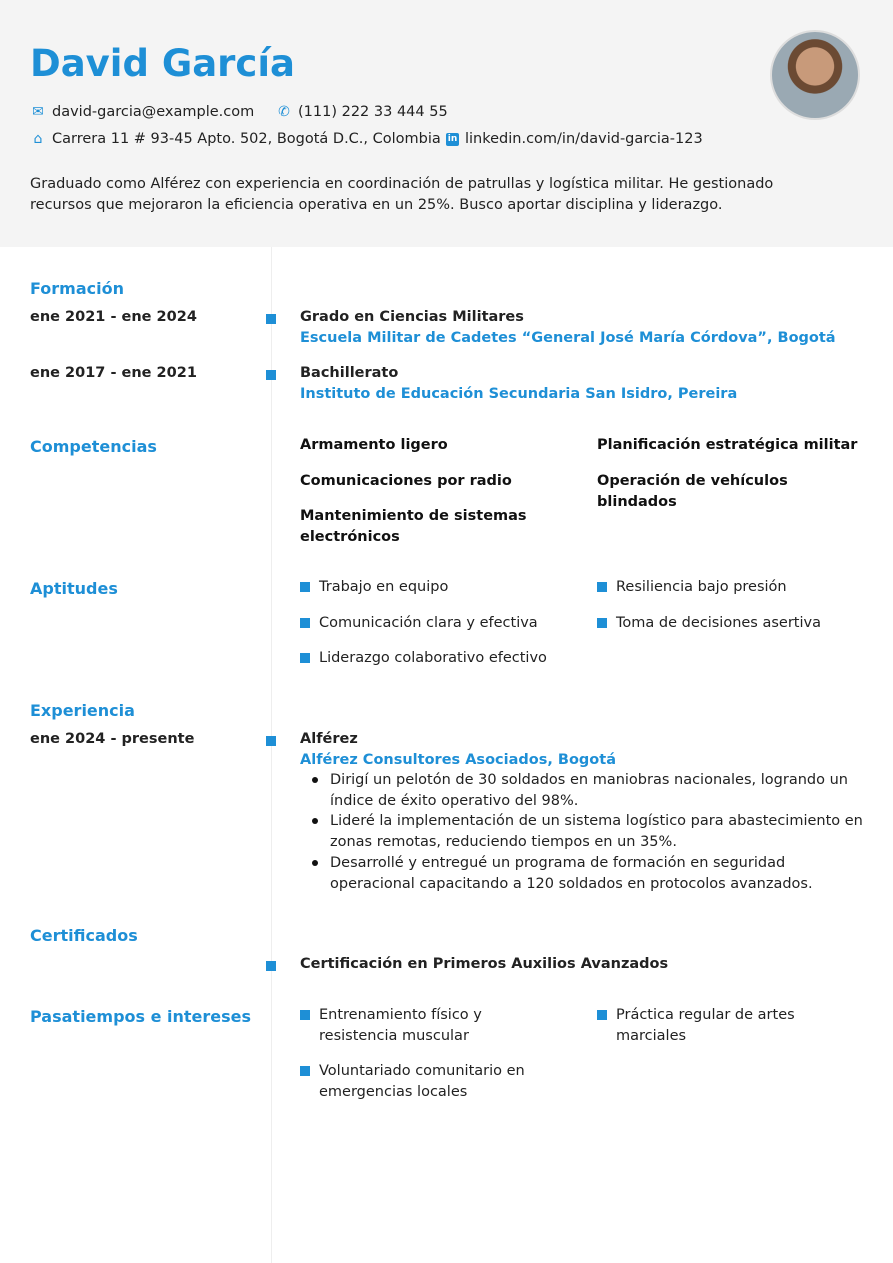 The width and height of the screenshot is (893, 1263). What do you see at coordinates (374, 445) in the screenshot?
I see `skill-item: Armamento ligero` at bounding box center [374, 445].